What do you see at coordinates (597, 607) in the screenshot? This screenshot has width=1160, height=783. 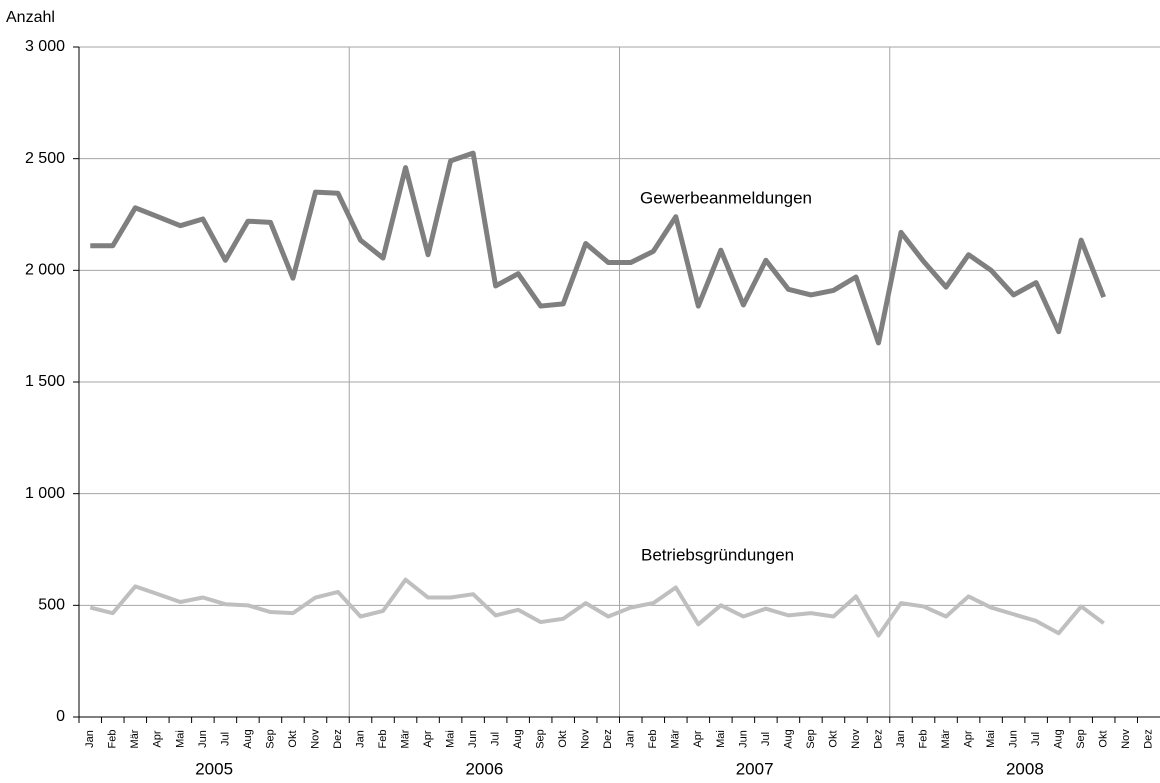 I see `series-line` at bounding box center [597, 607].